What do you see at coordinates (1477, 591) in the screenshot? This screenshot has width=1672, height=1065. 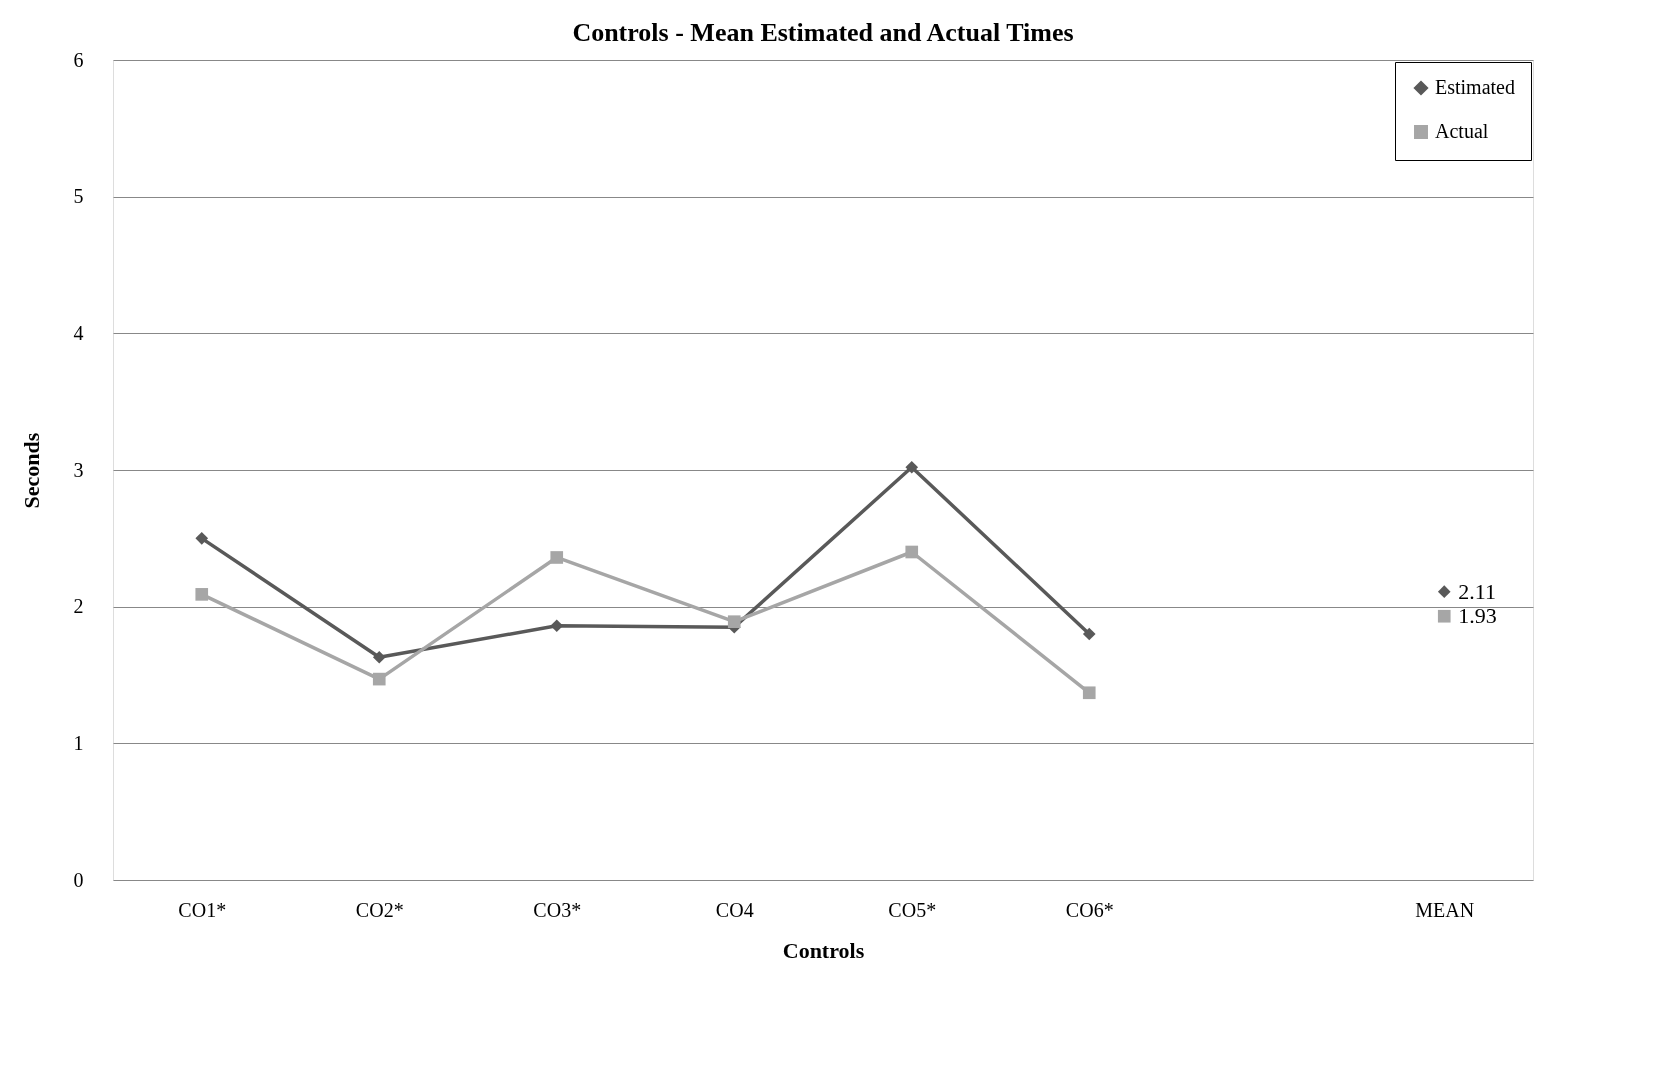 I see `data-label: 2.11` at bounding box center [1477, 591].